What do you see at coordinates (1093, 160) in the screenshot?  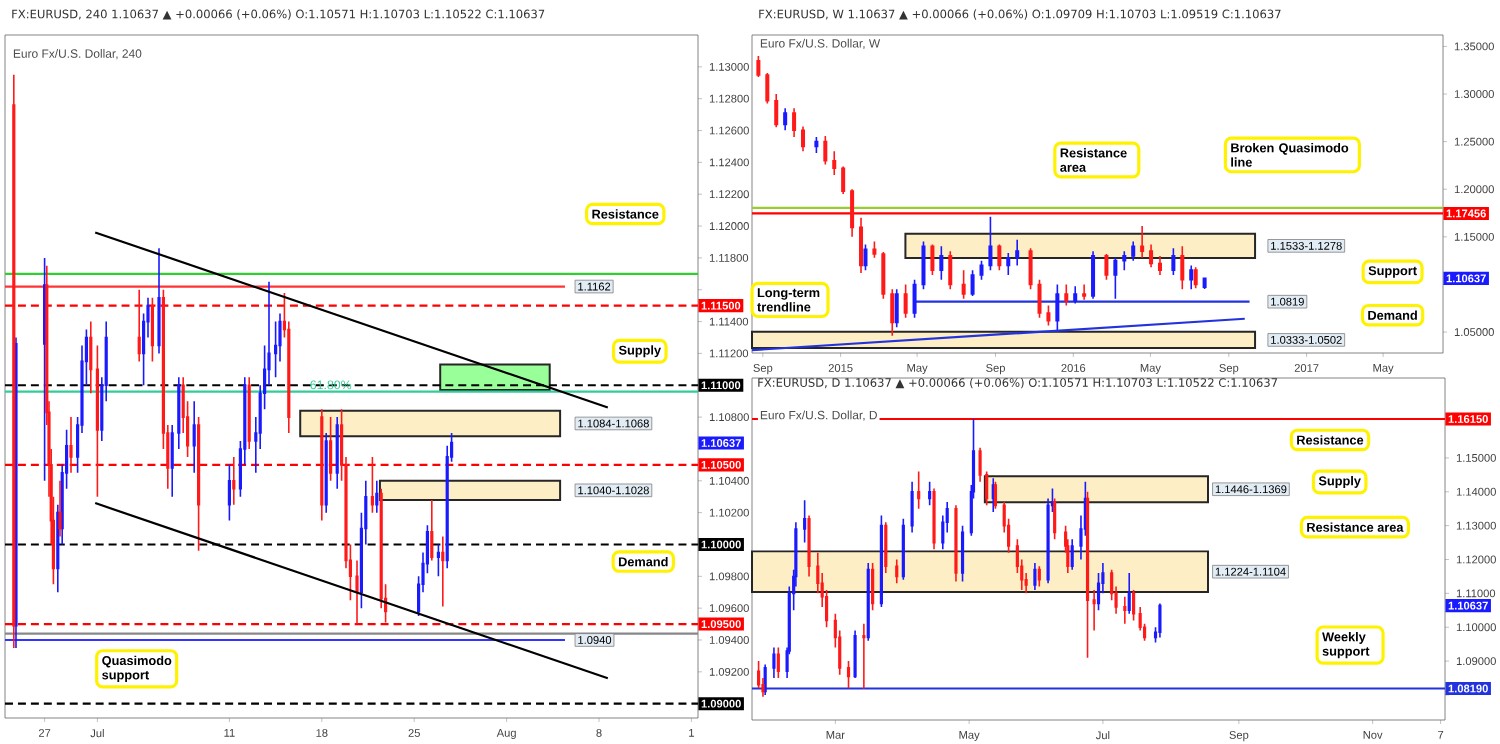 I see `annotation: Resistance area` at bounding box center [1093, 160].